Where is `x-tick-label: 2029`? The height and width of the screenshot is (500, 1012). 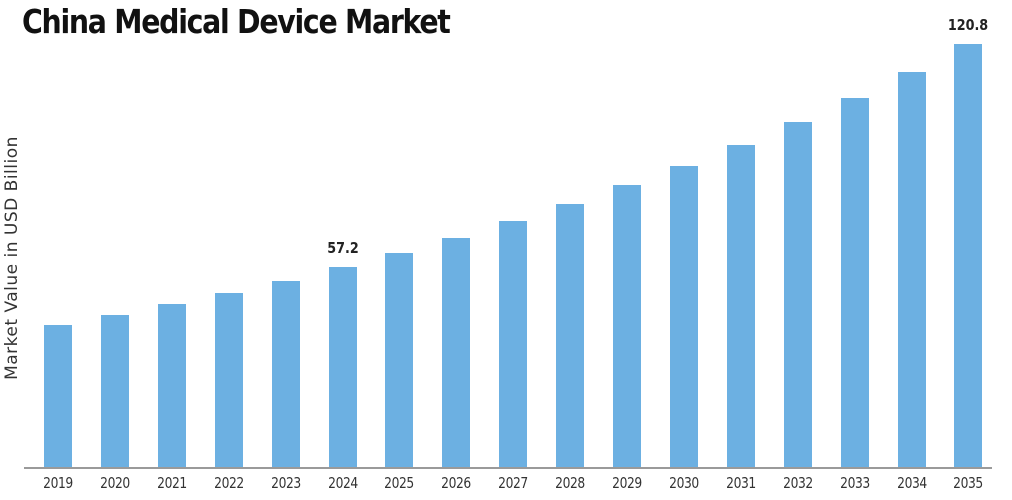
x-tick-label: 2029 is located at coordinates (627, 483).